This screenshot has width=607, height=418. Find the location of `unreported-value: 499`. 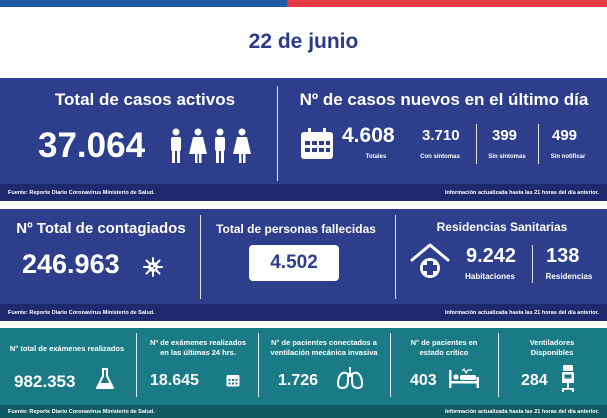

unreported-value: 499 is located at coordinates (565, 135).